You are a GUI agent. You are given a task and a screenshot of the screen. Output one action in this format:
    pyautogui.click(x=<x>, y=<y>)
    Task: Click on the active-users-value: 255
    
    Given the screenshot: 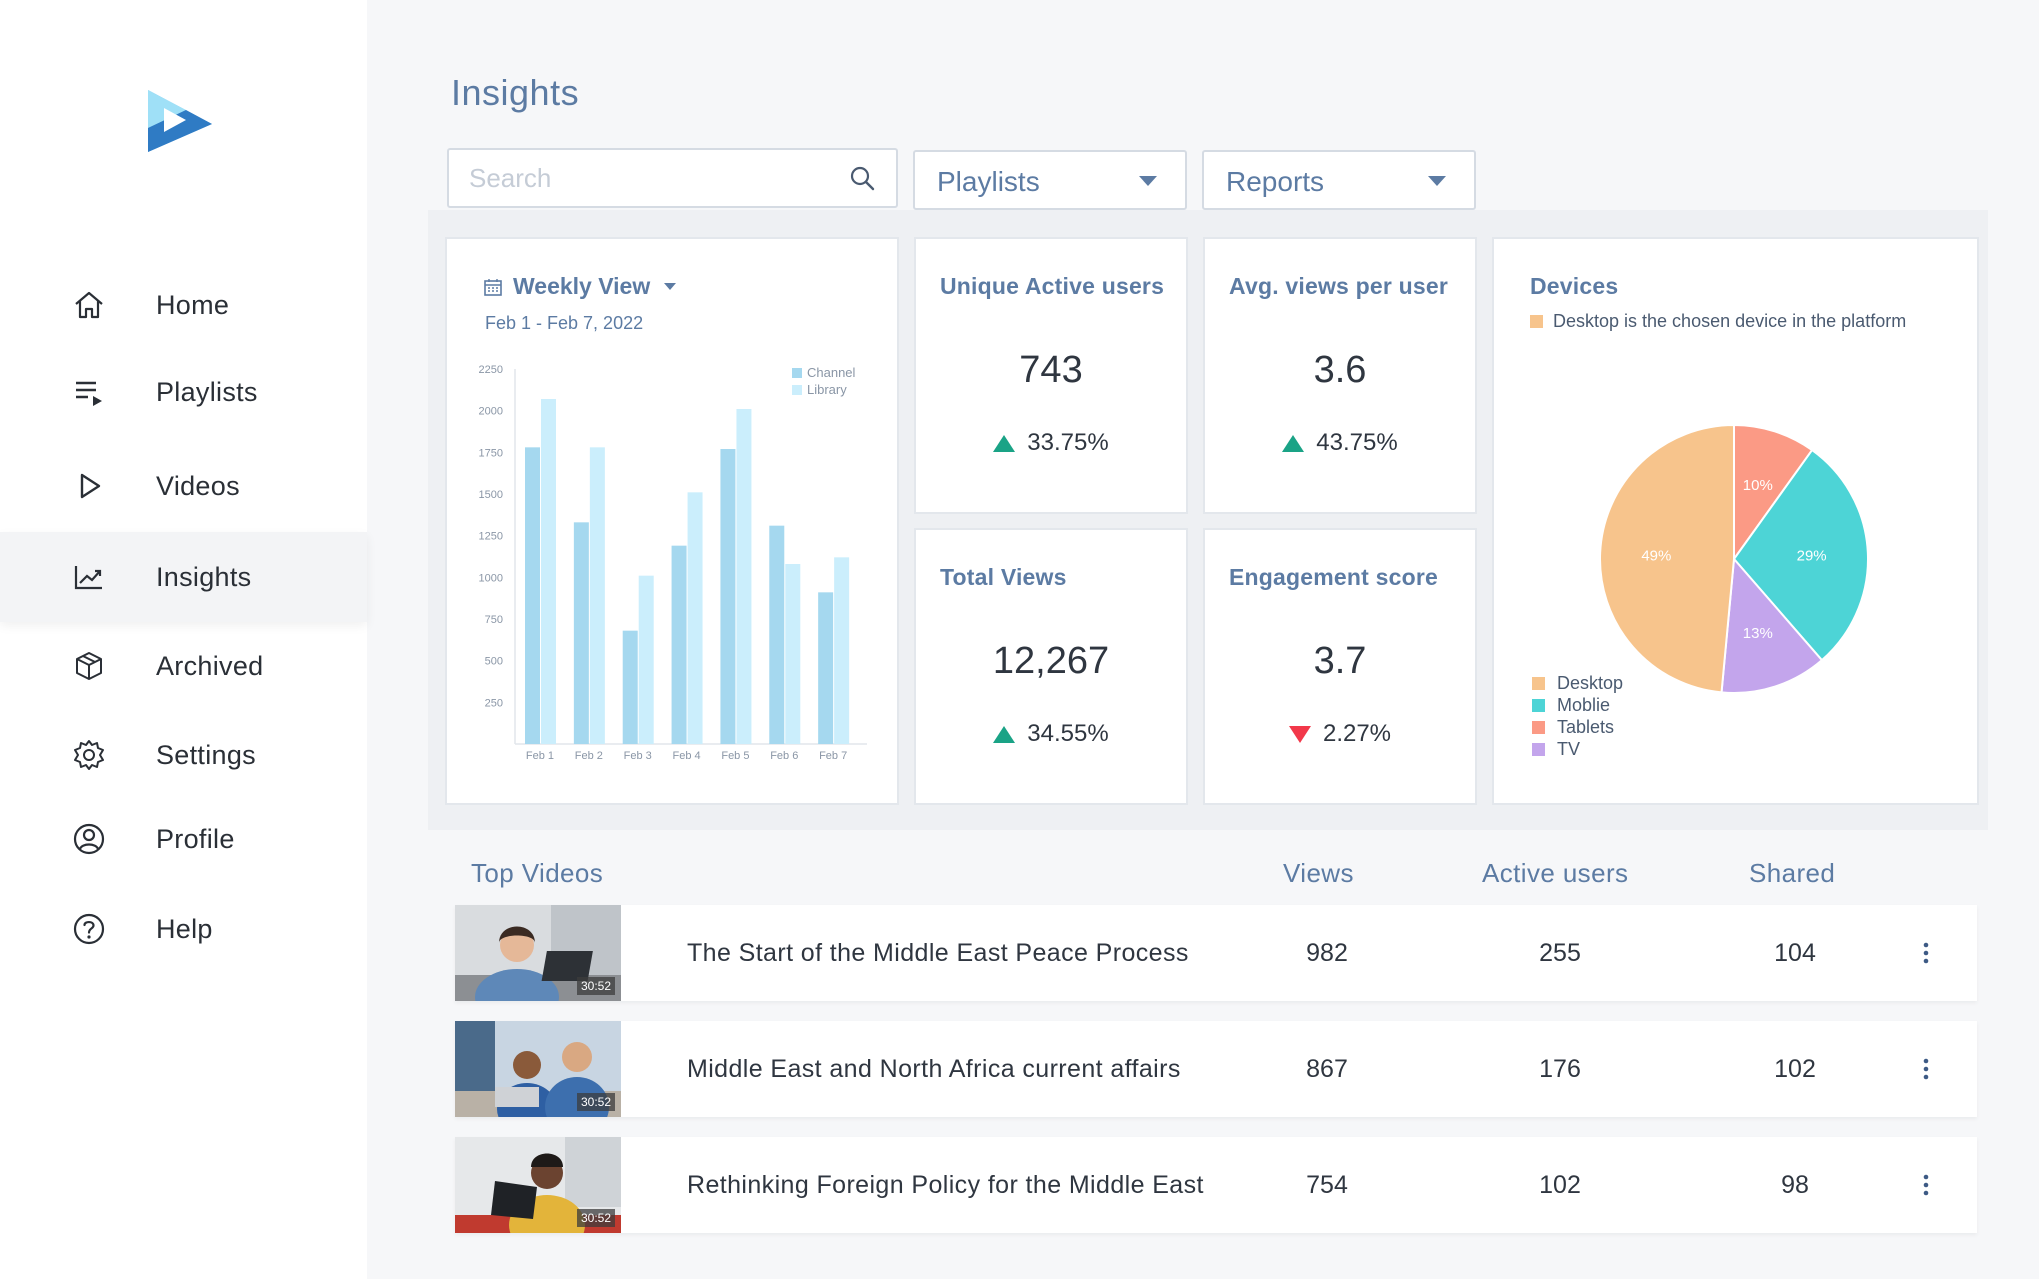 What is the action you would take?
    pyautogui.click(x=1560, y=953)
    